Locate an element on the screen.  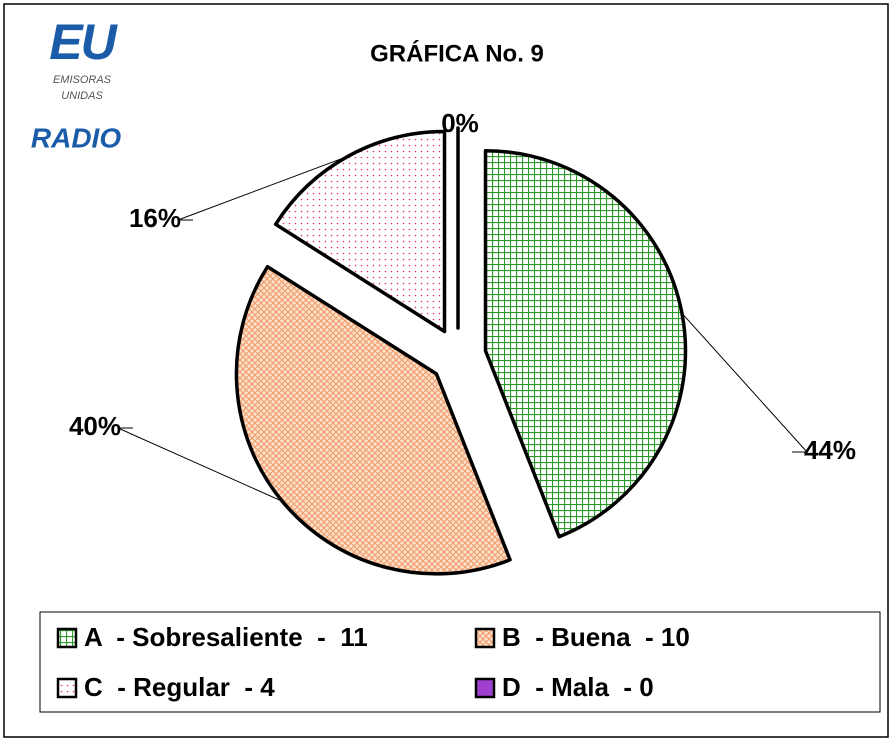
data-label: 44% is located at coordinates (830, 450).